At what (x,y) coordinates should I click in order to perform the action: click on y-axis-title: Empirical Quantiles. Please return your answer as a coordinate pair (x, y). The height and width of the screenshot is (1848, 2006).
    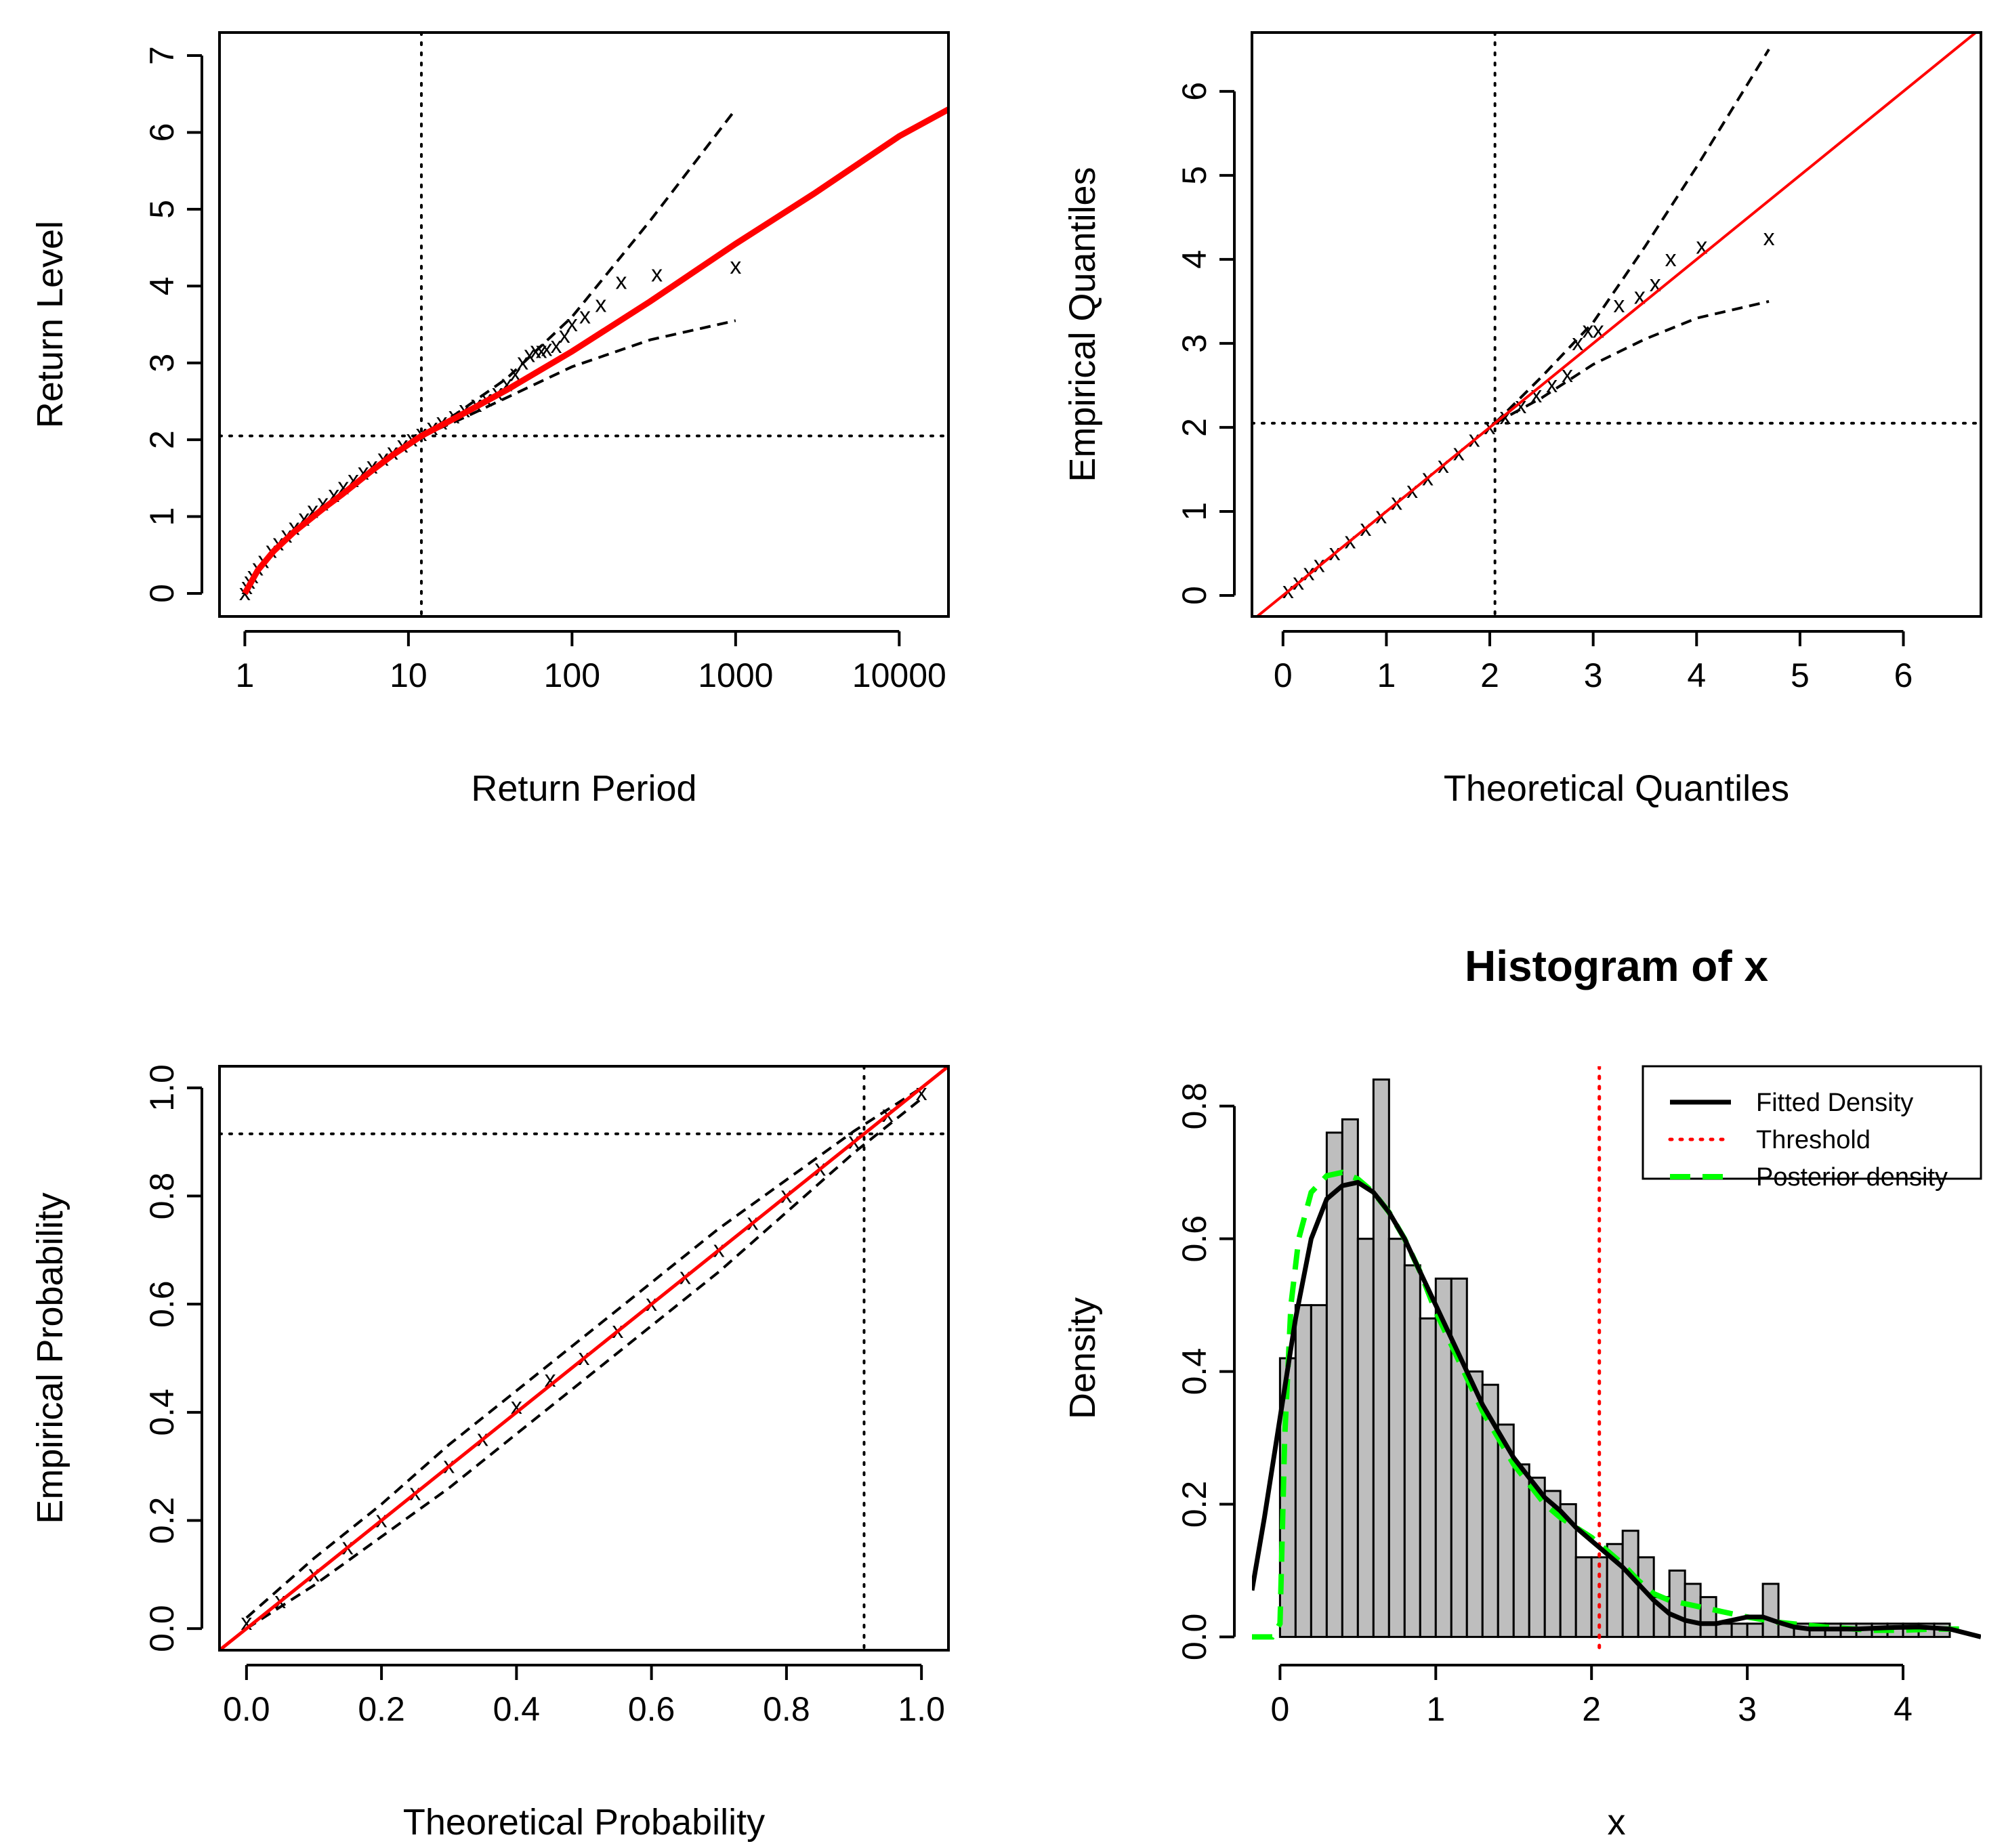
    Looking at the image, I should click on (1083, 324).